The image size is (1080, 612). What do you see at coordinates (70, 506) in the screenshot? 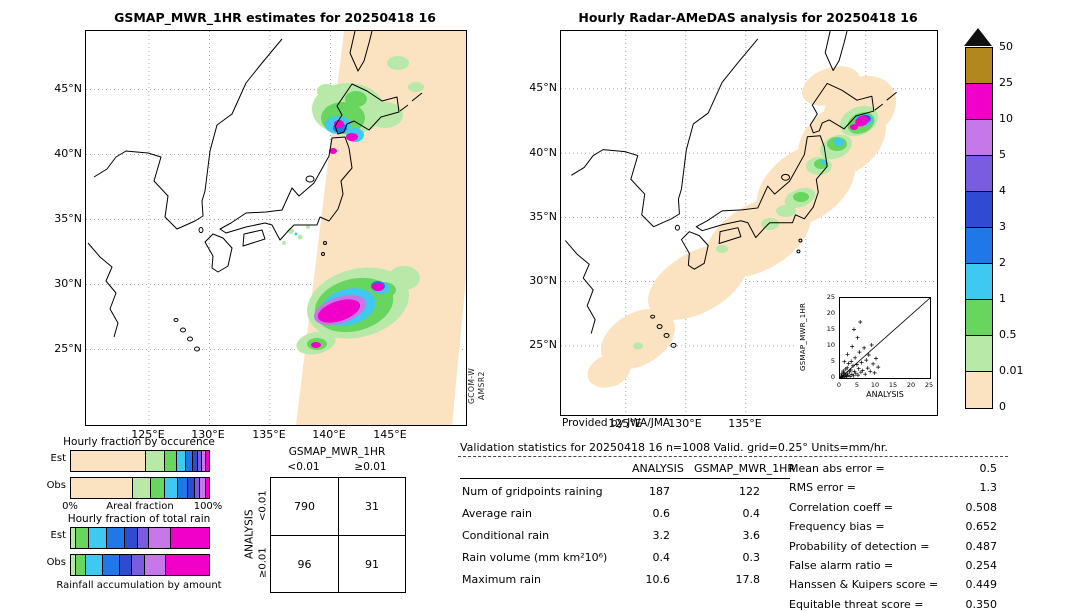
I see `occurrence-axis-min: 0%` at bounding box center [70, 506].